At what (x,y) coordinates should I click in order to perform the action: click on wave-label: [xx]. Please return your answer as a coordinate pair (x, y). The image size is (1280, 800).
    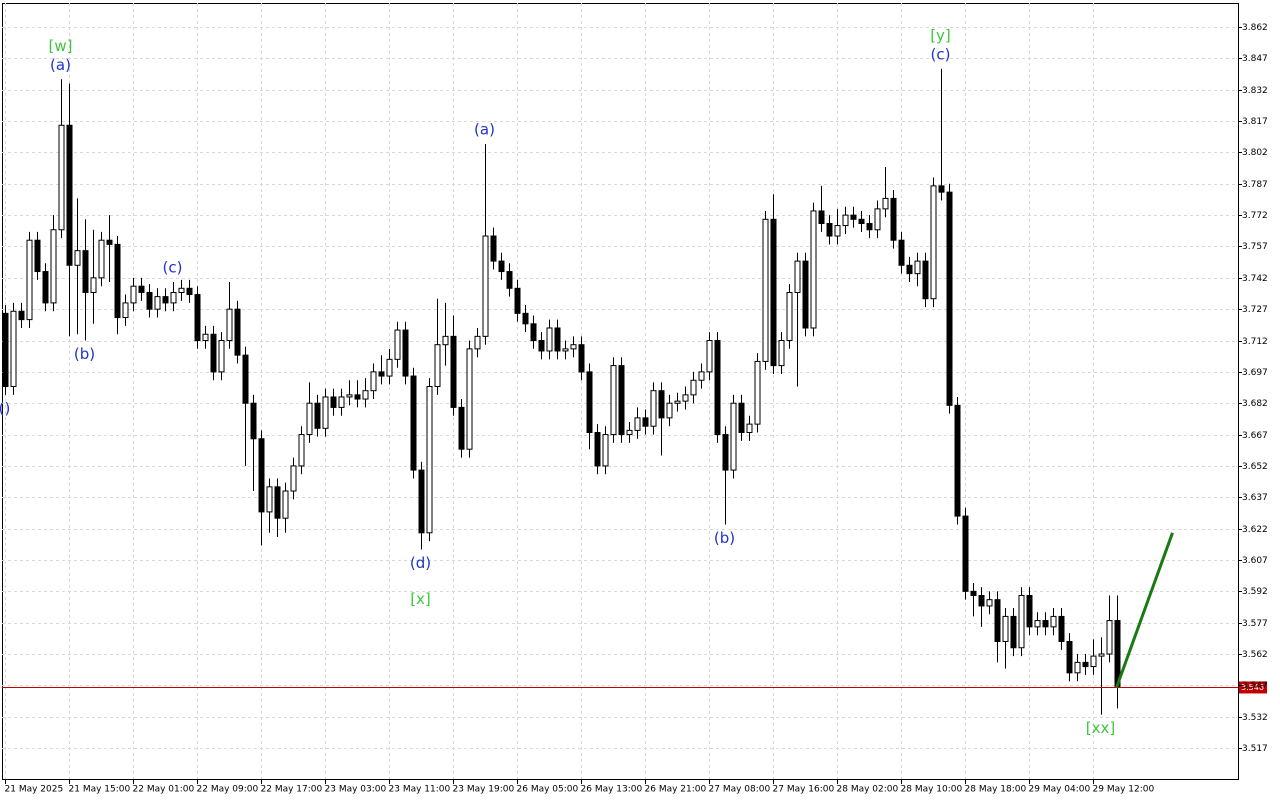
    Looking at the image, I should click on (1100, 728).